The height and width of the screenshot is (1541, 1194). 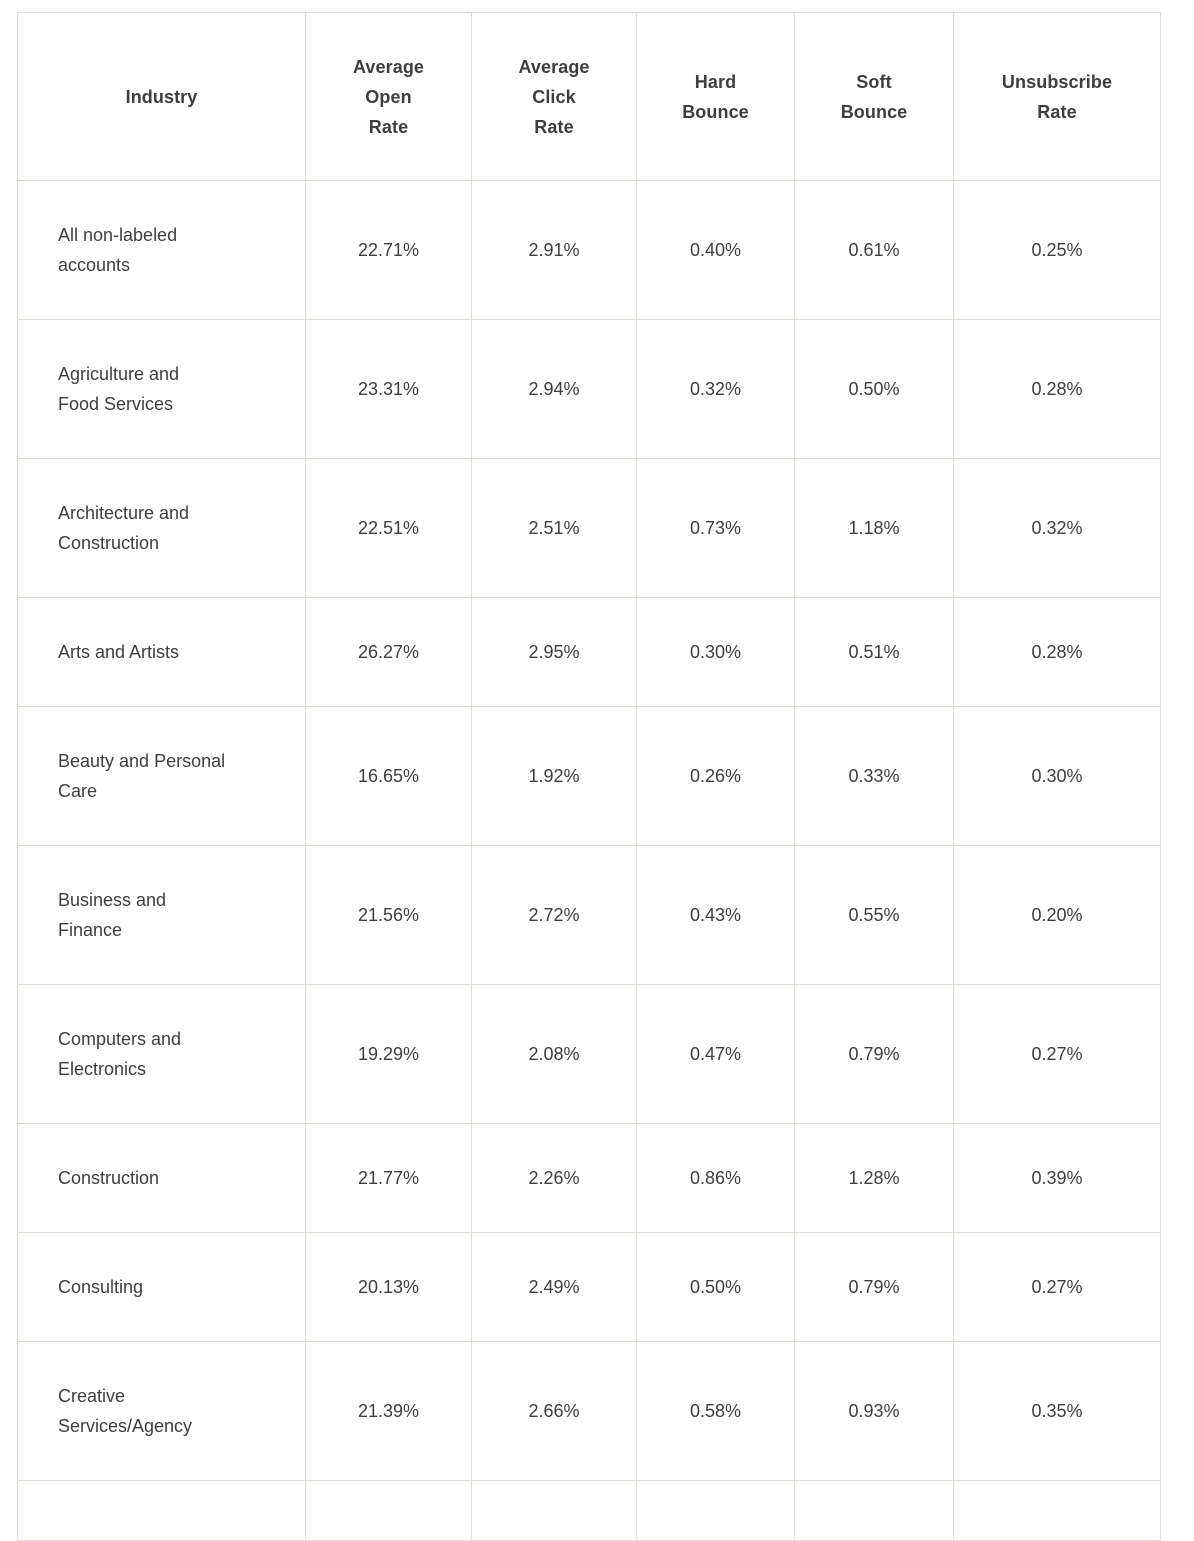 I want to click on unsubscribe-rate-cell: 0.25%, so click(x=1057, y=250).